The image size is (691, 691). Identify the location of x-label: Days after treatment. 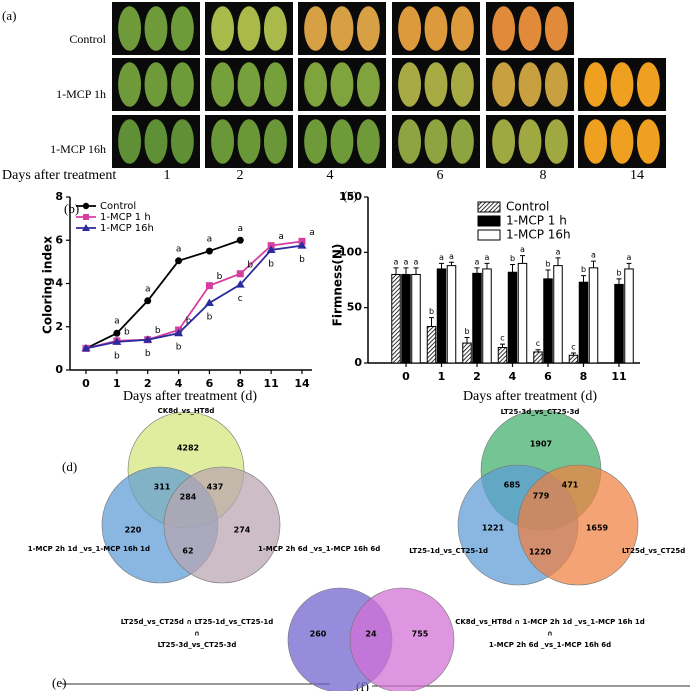
(59, 175).